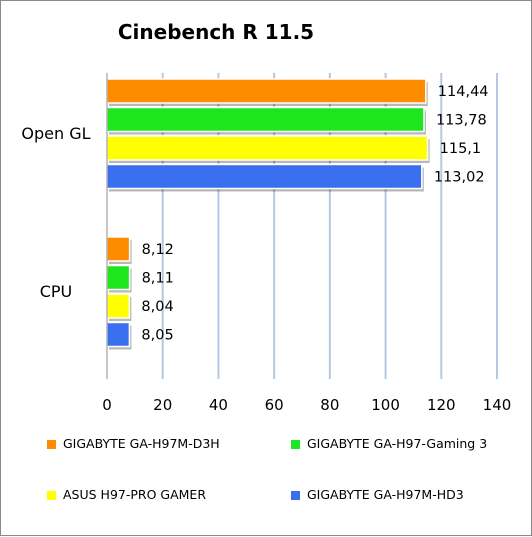  I want to click on x-tick-label: 120, so click(441, 405).